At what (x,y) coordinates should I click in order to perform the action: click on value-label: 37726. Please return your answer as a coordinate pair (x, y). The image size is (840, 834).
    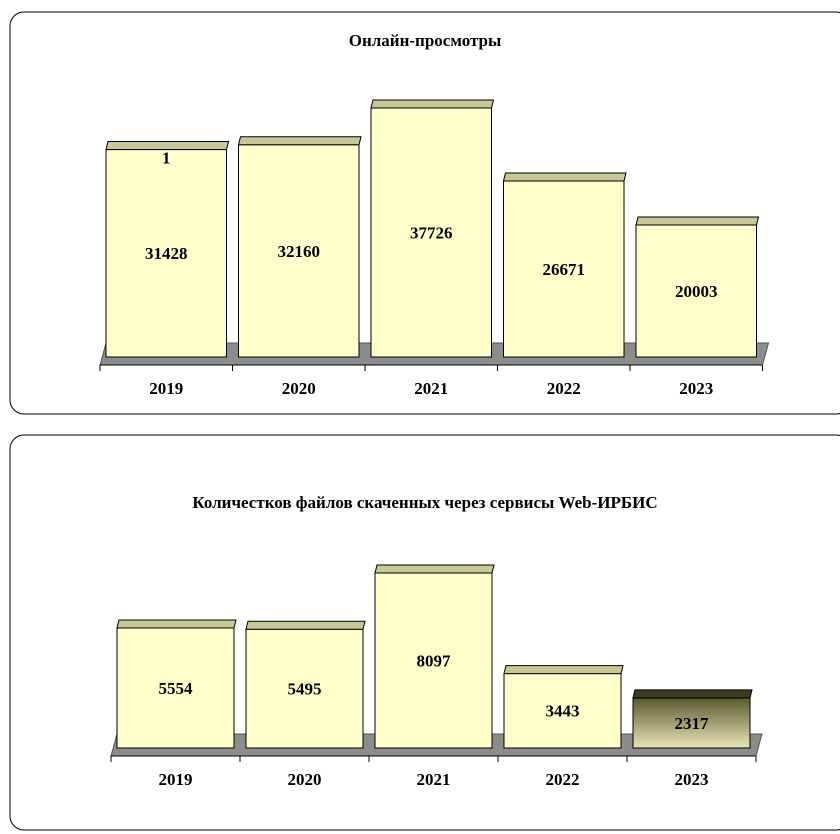
    Looking at the image, I should click on (431, 232).